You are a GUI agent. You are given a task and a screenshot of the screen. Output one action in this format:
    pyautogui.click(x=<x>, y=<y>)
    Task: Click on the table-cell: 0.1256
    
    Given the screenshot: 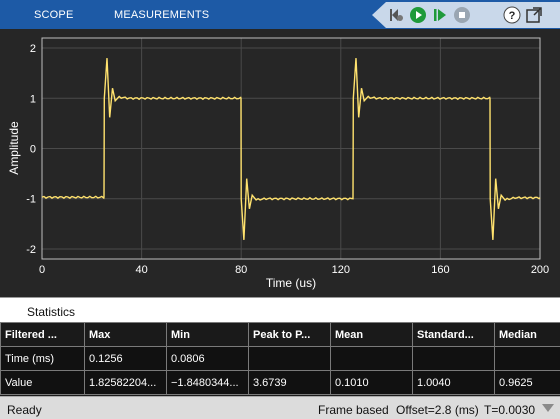 What is the action you would take?
    pyautogui.click(x=125, y=358)
    